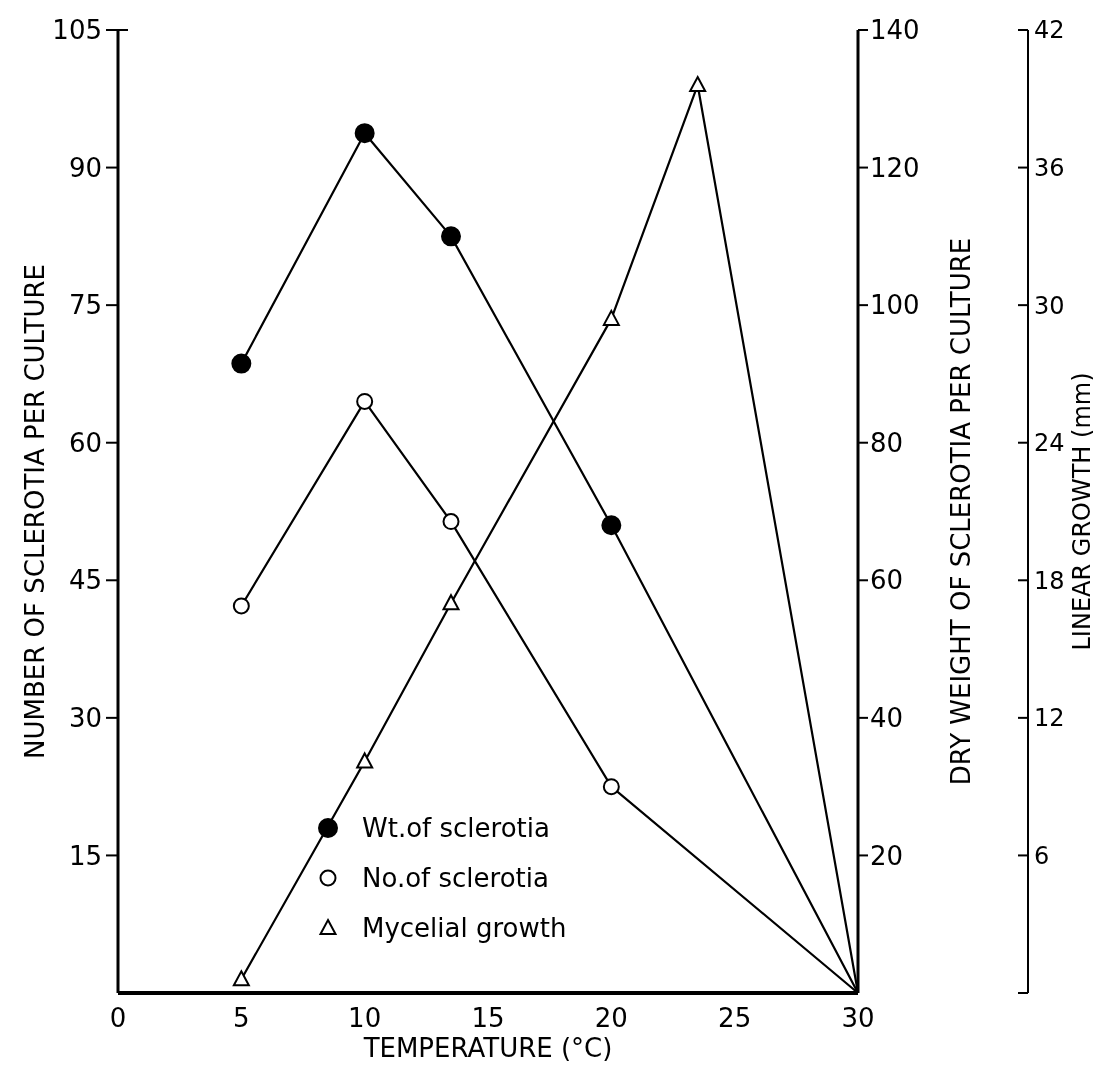 Image resolution: width=1093 pixels, height=1073 pixels. What do you see at coordinates (118, 1018) in the screenshot?
I see `x-tick-label: 0` at bounding box center [118, 1018].